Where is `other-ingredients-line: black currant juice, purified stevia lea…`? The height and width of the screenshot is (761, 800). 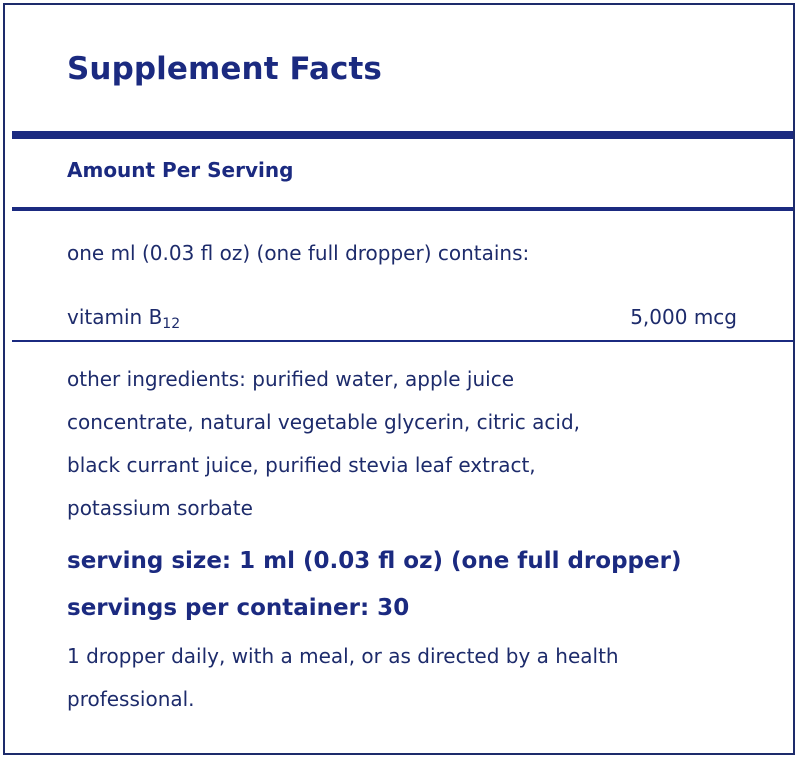 other-ingredients-line: black currant juice, purified stevia lea… is located at coordinates (301, 465).